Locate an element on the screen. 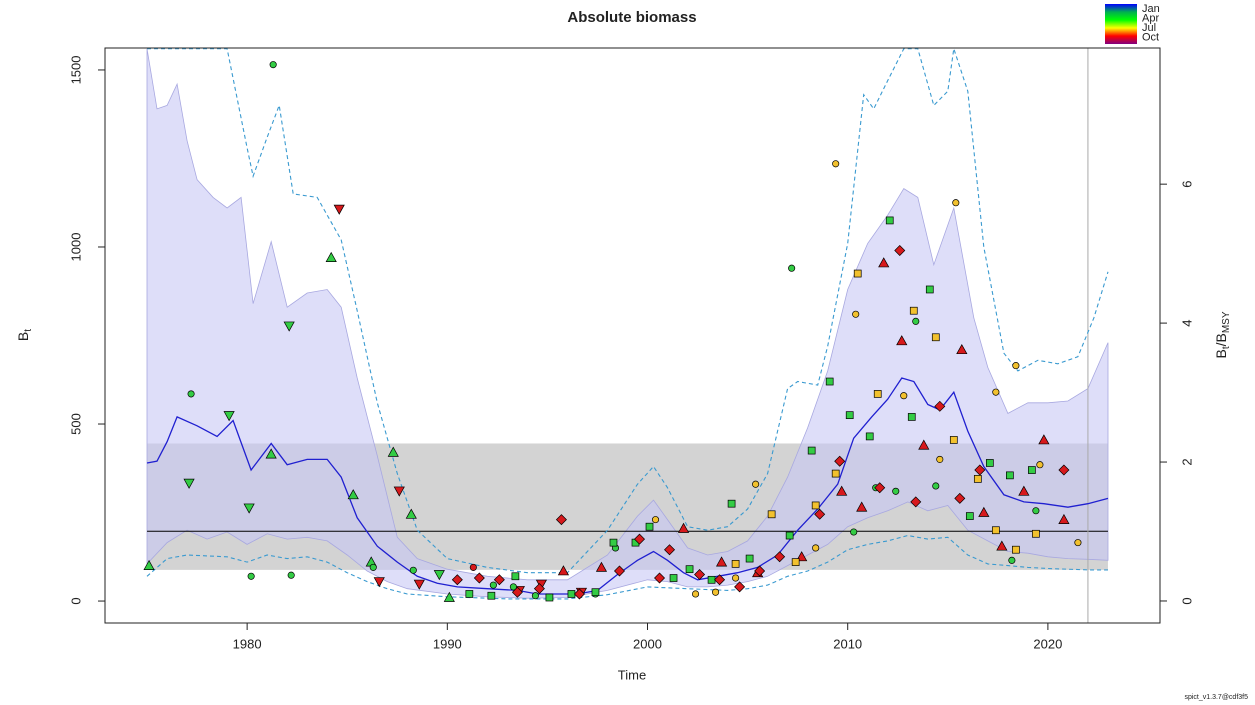 This screenshot has height=705, width=1255. y-label-main: B is located at coordinates (23, 336).